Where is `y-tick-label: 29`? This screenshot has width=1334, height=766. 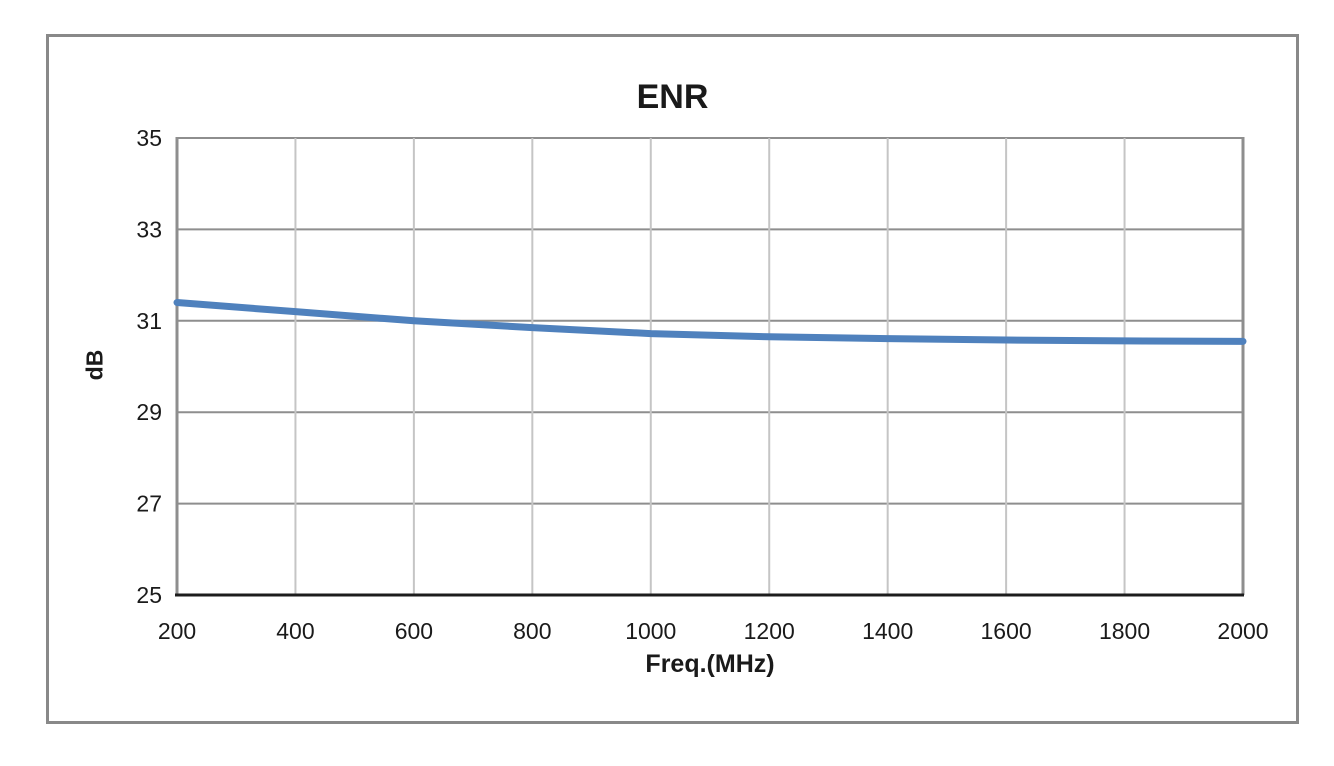 y-tick-label: 29 is located at coordinates (149, 412).